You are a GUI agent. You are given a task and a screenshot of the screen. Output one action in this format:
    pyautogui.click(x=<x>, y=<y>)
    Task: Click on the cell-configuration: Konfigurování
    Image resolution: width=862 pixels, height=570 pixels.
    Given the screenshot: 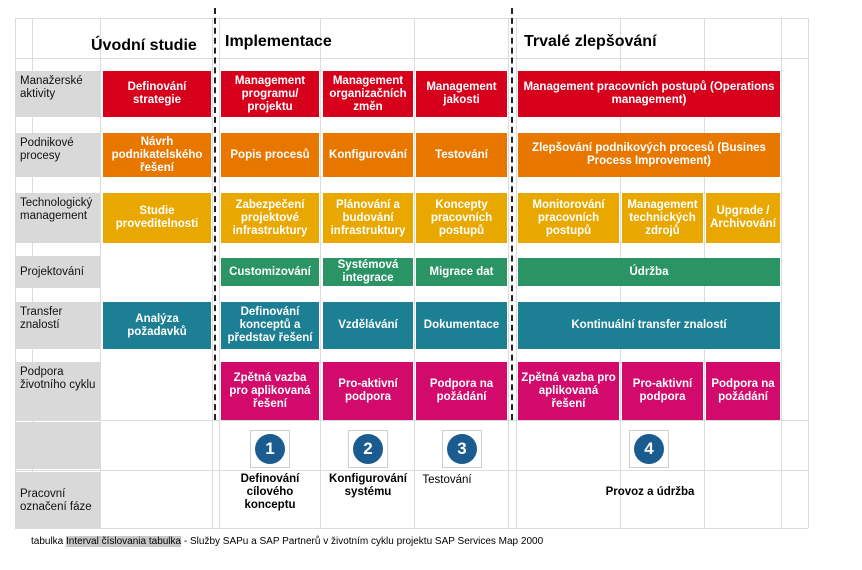 What is the action you would take?
    pyautogui.click(x=368, y=155)
    